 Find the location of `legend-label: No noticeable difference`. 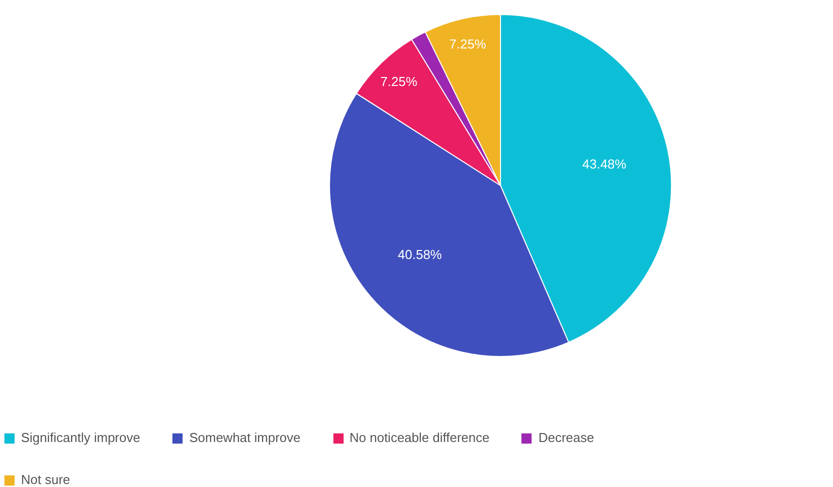

legend-label: No noticeable difference is located at coordinates (420, 437).